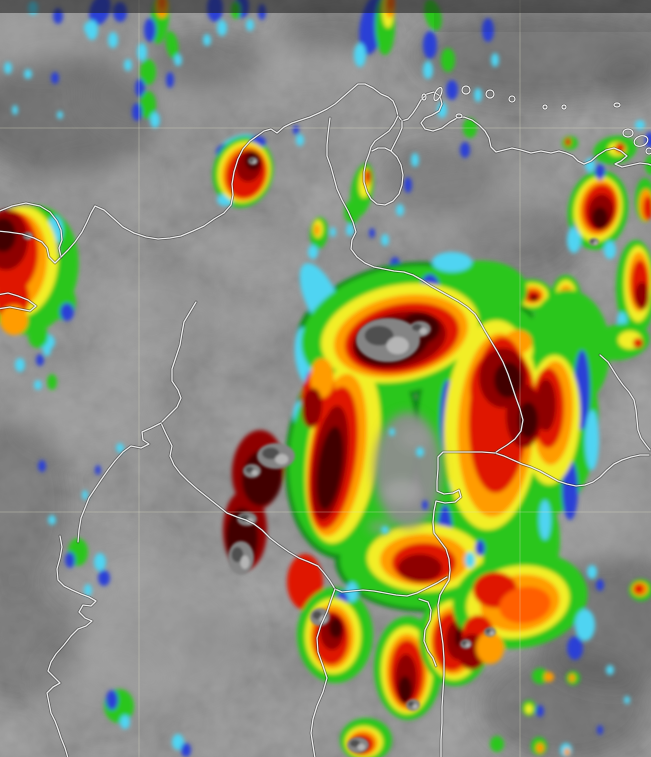 This screenshot has width=651, height=757. What do you see at coordinates (625, 402) in the screenshot?
I see `rio-apure` at bounding box center [625, 402].